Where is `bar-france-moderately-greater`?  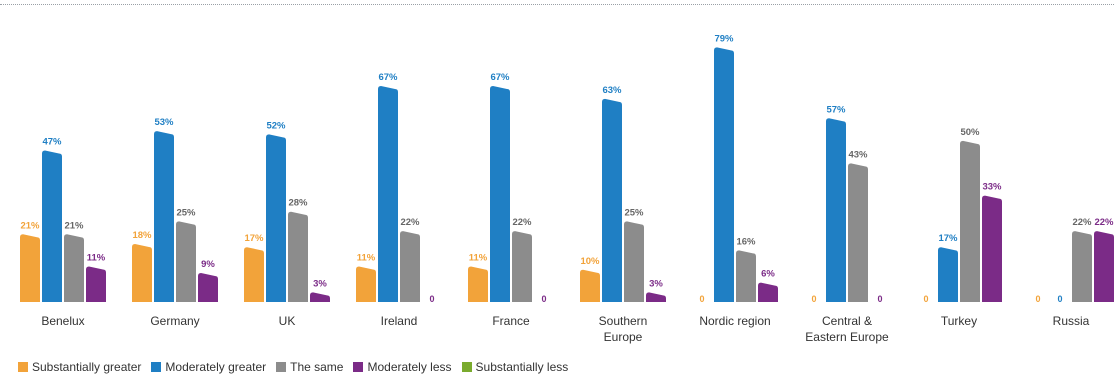 bar-france-moderately-greater is located at coordinates (500, 194).